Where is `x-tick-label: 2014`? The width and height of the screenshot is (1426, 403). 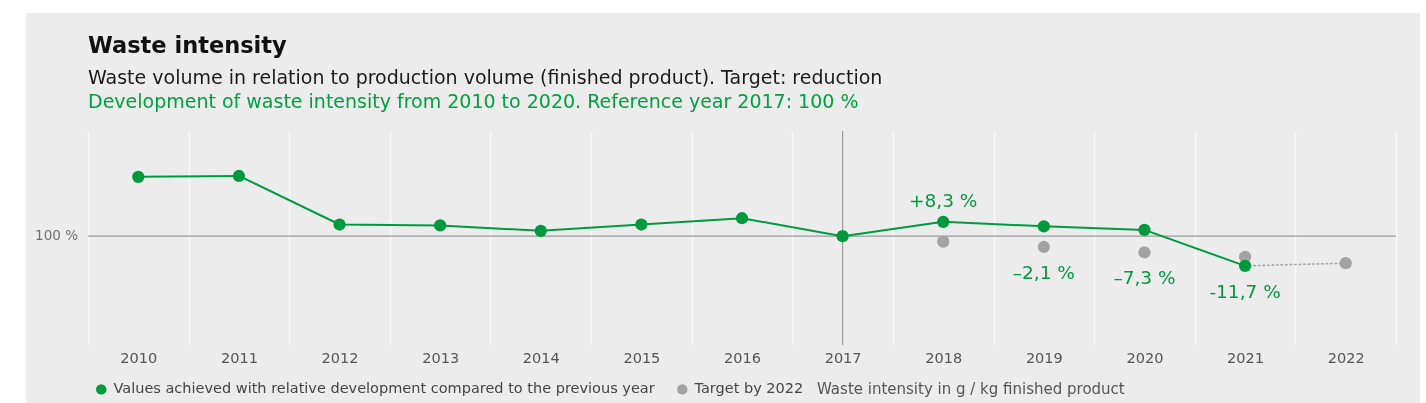
x-tick-label: 2014 is located at coordinates (541, 357).